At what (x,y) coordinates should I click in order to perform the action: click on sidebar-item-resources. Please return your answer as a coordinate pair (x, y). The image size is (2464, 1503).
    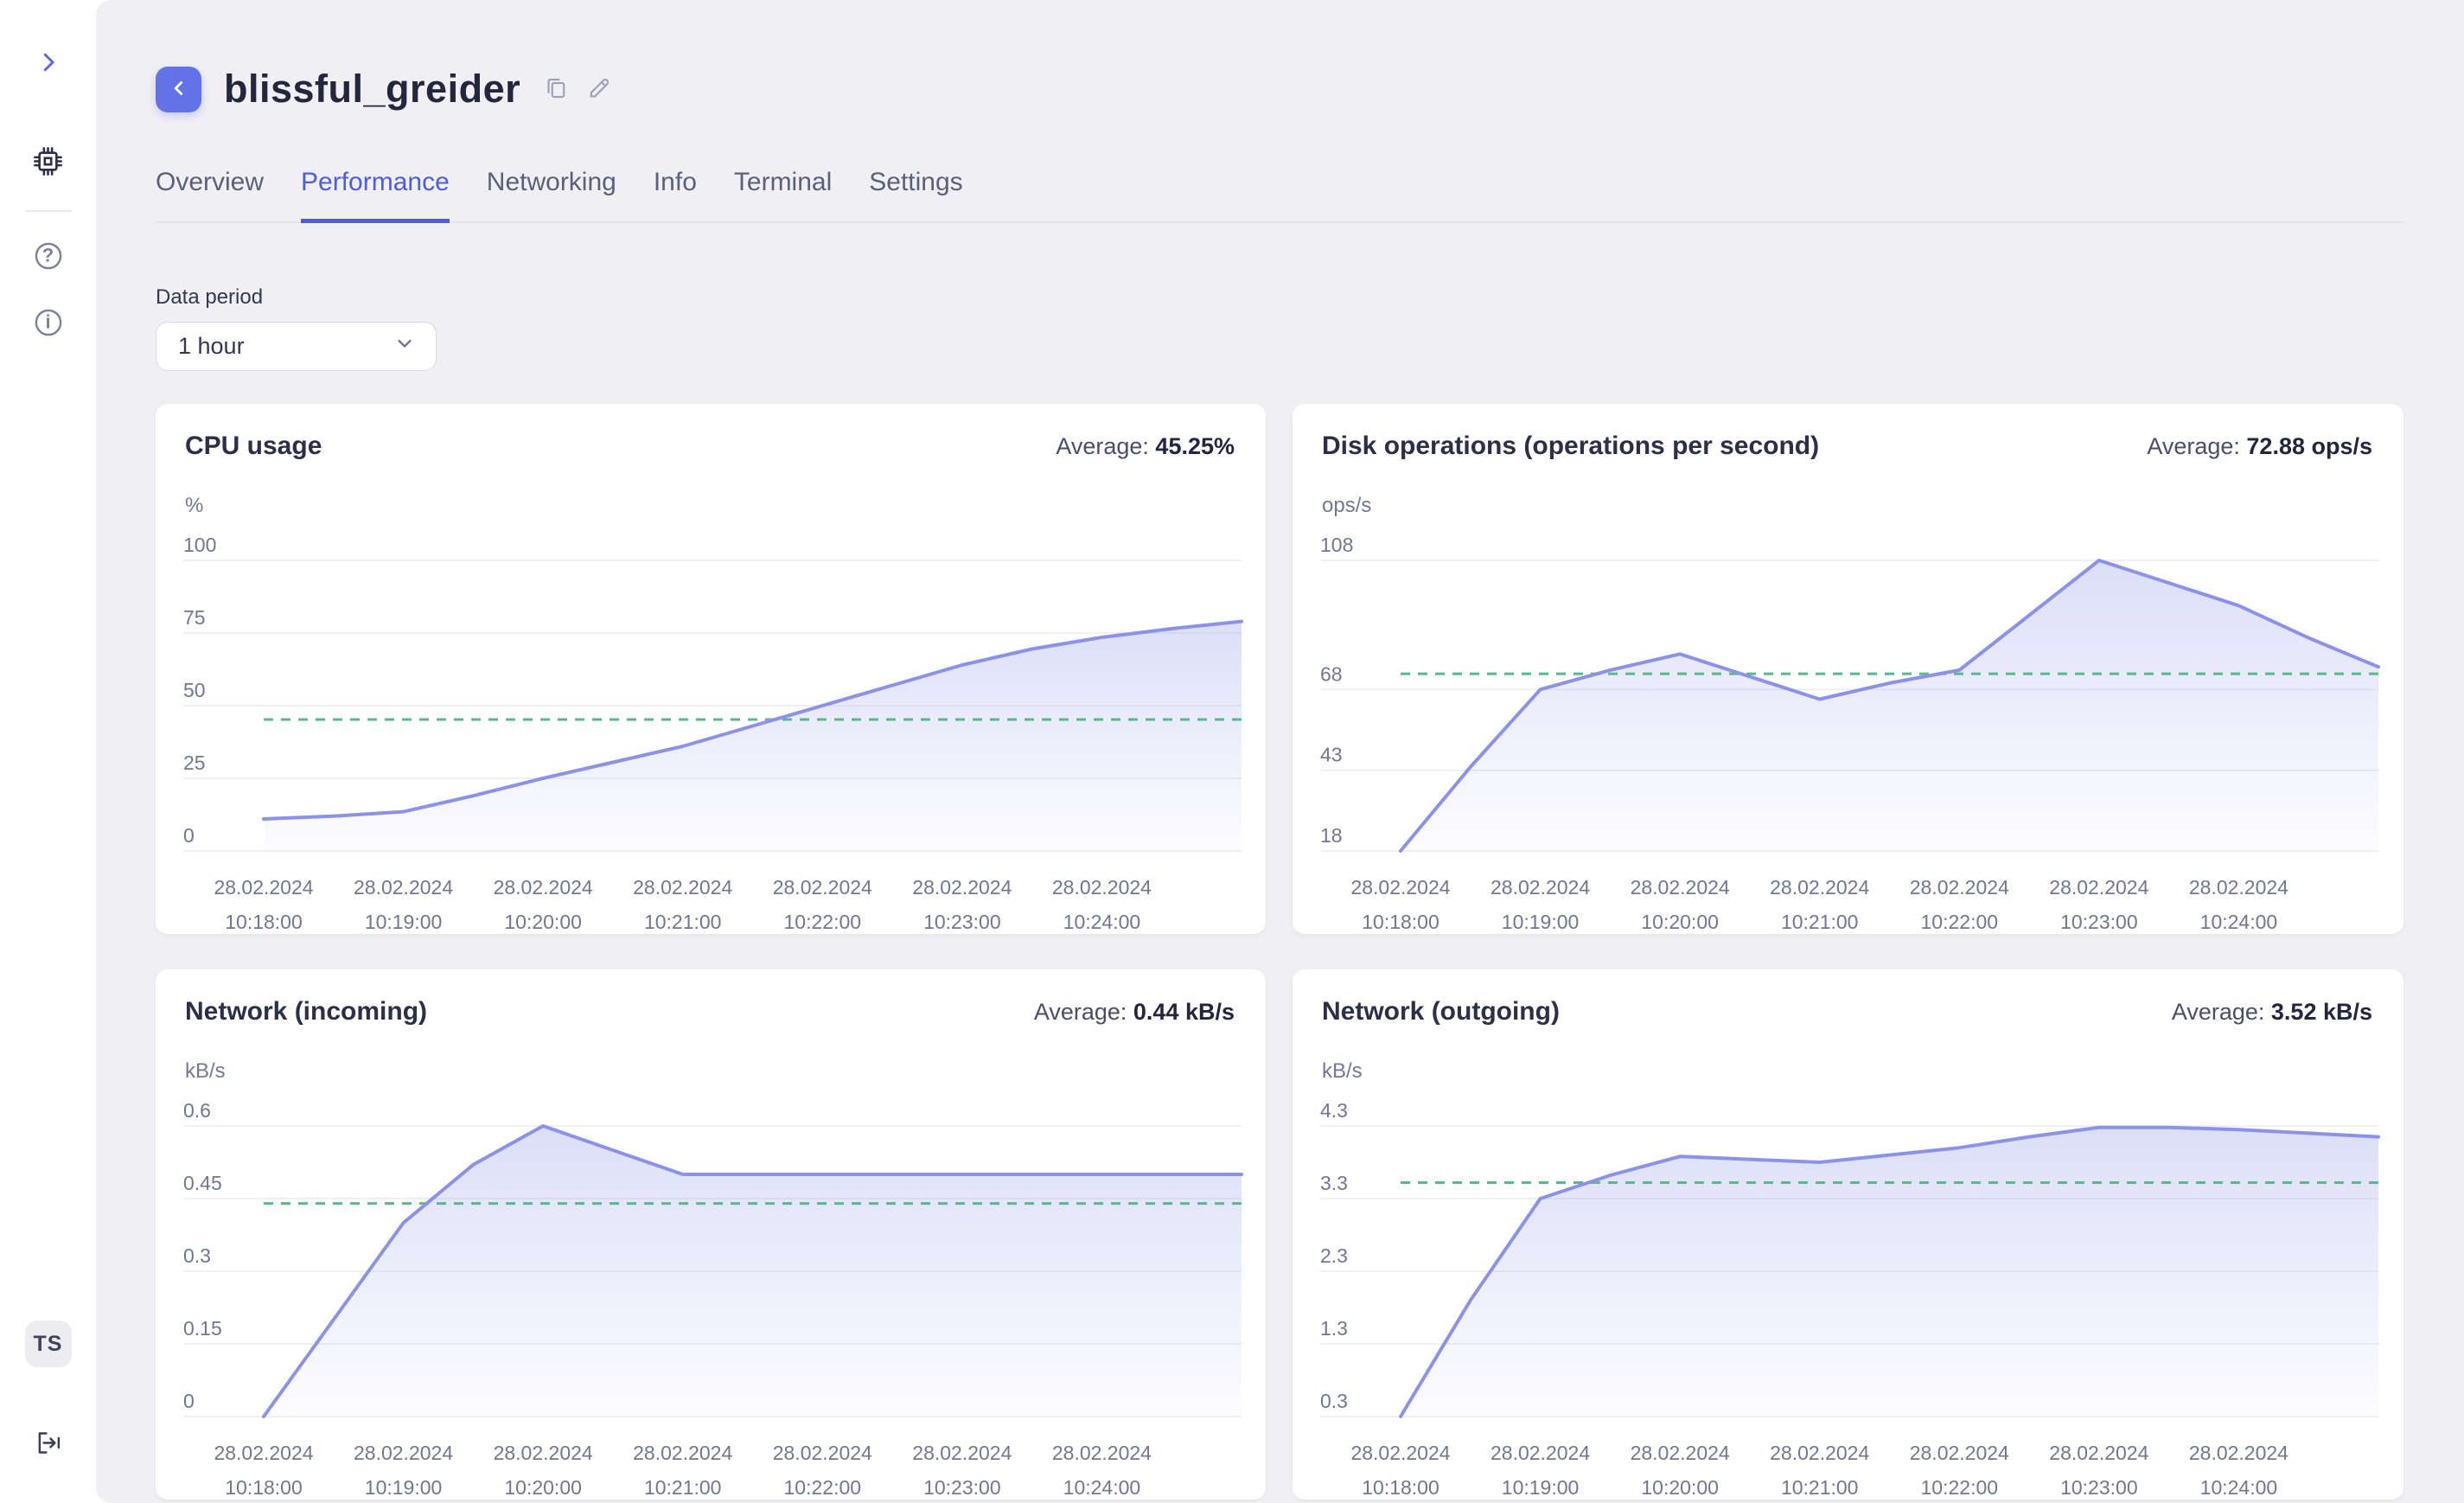
    Looking at the image, I should click on (48, 162).